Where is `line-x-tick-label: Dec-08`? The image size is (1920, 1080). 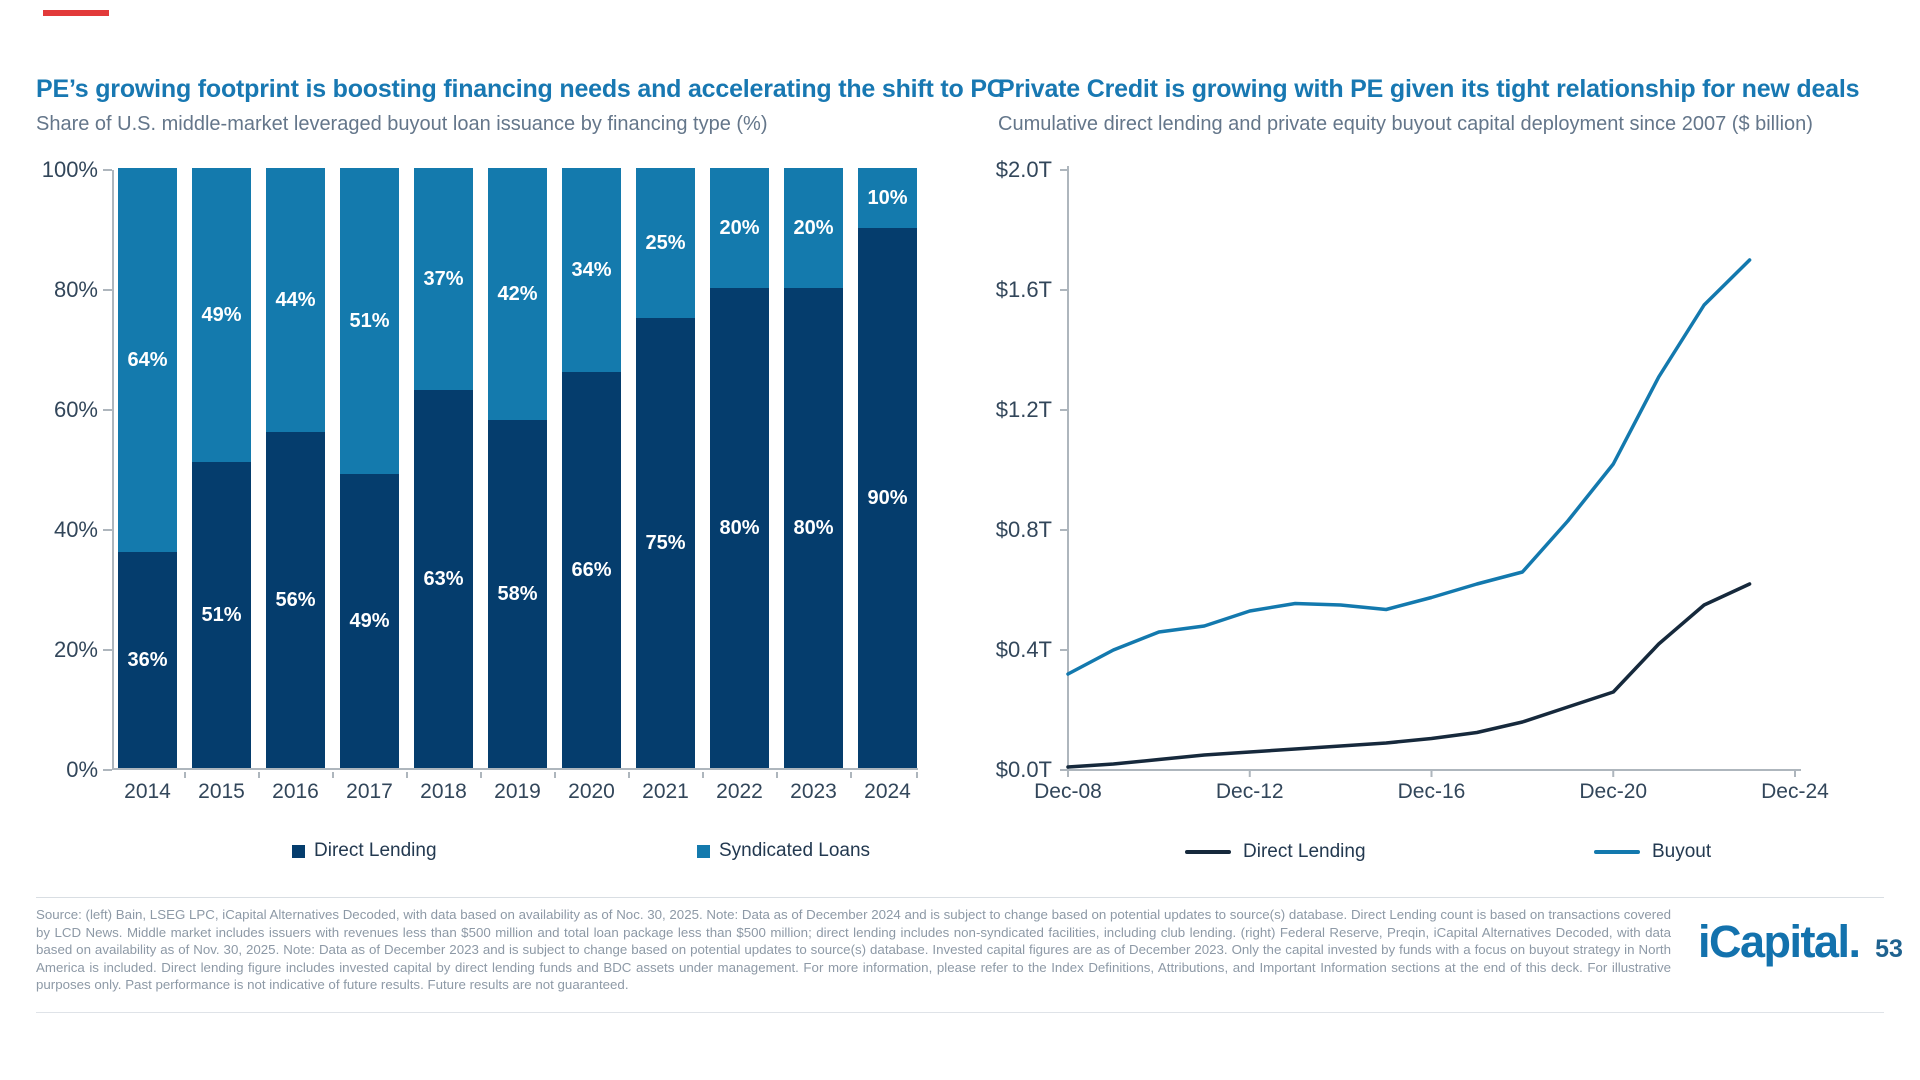
line-x-tick-label: Dec-08 is located at coordinates (1068, 791).